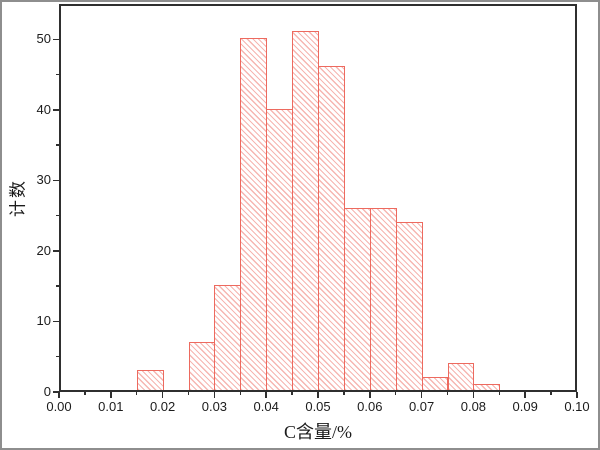 The height and width of the screenshot is (450, 600). What do you see at coordinates (370, 406) in the screenshot?
I see `x-tick-label: 0.06` at bounding box center [370, 406].